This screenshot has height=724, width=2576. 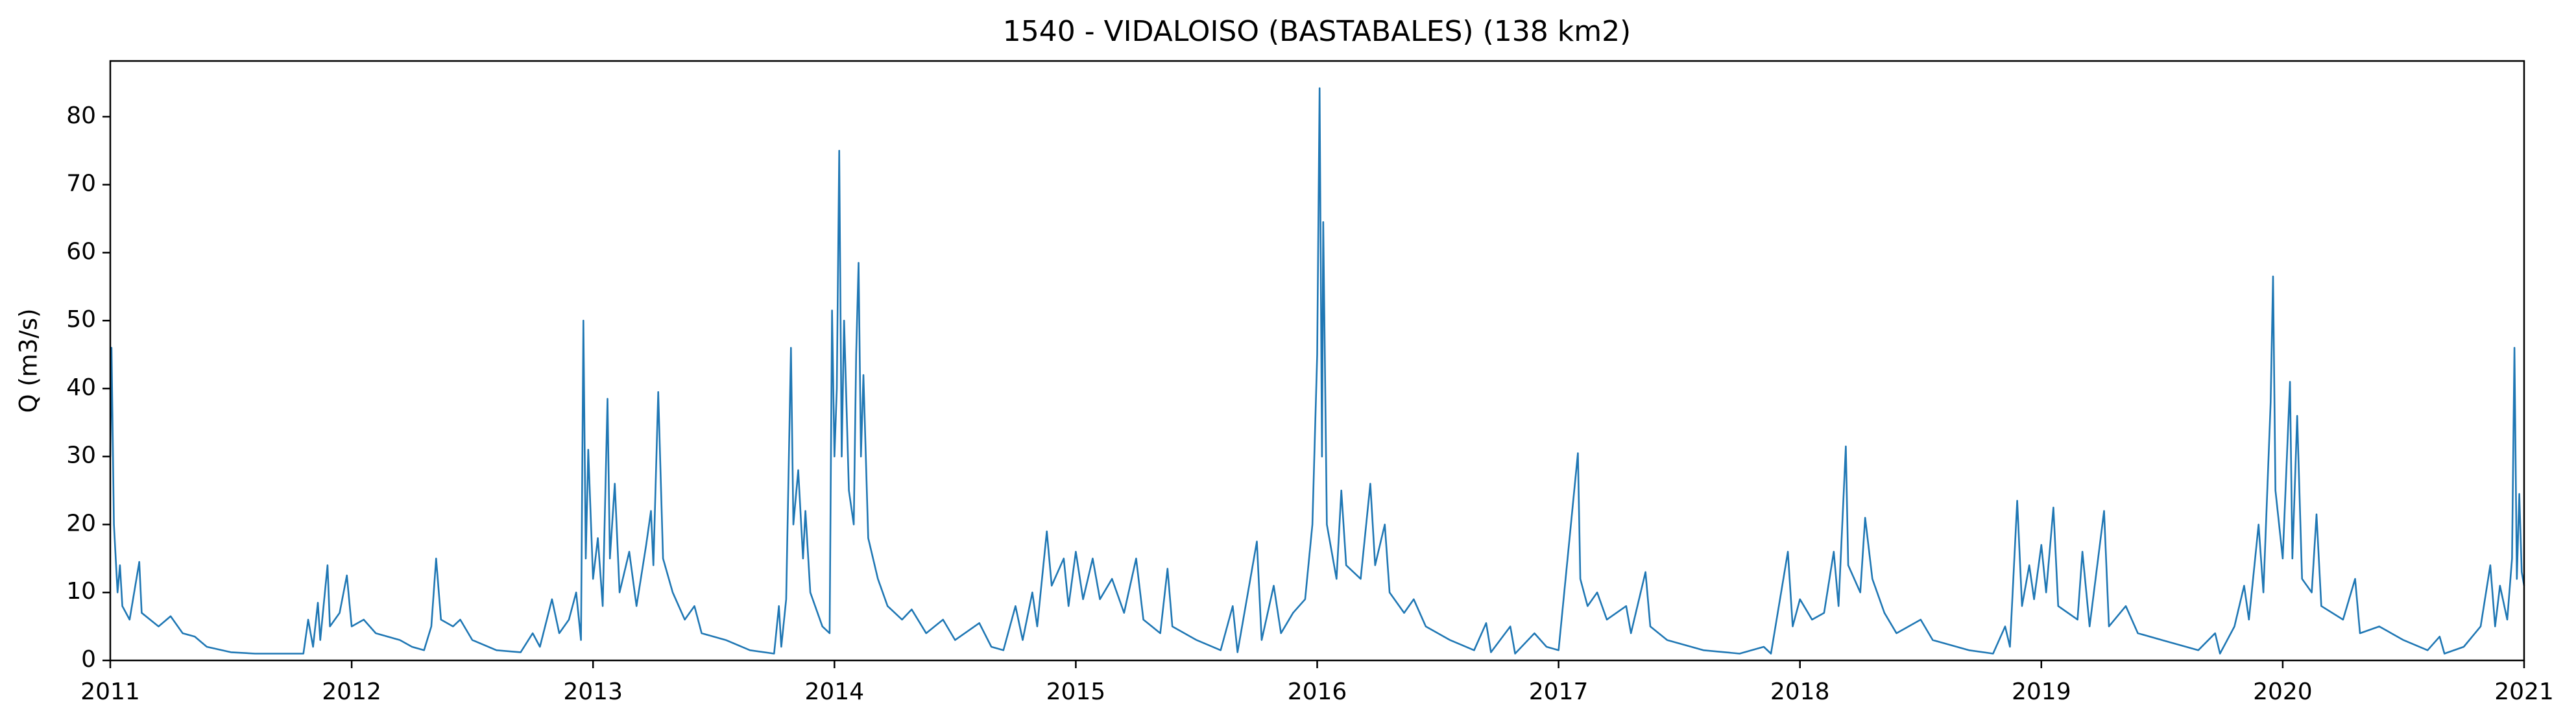 What do you see at coordinates (834, 692) in the screenshot?
I see `x-tick-label: 2014` at bounding box center [834, 692].